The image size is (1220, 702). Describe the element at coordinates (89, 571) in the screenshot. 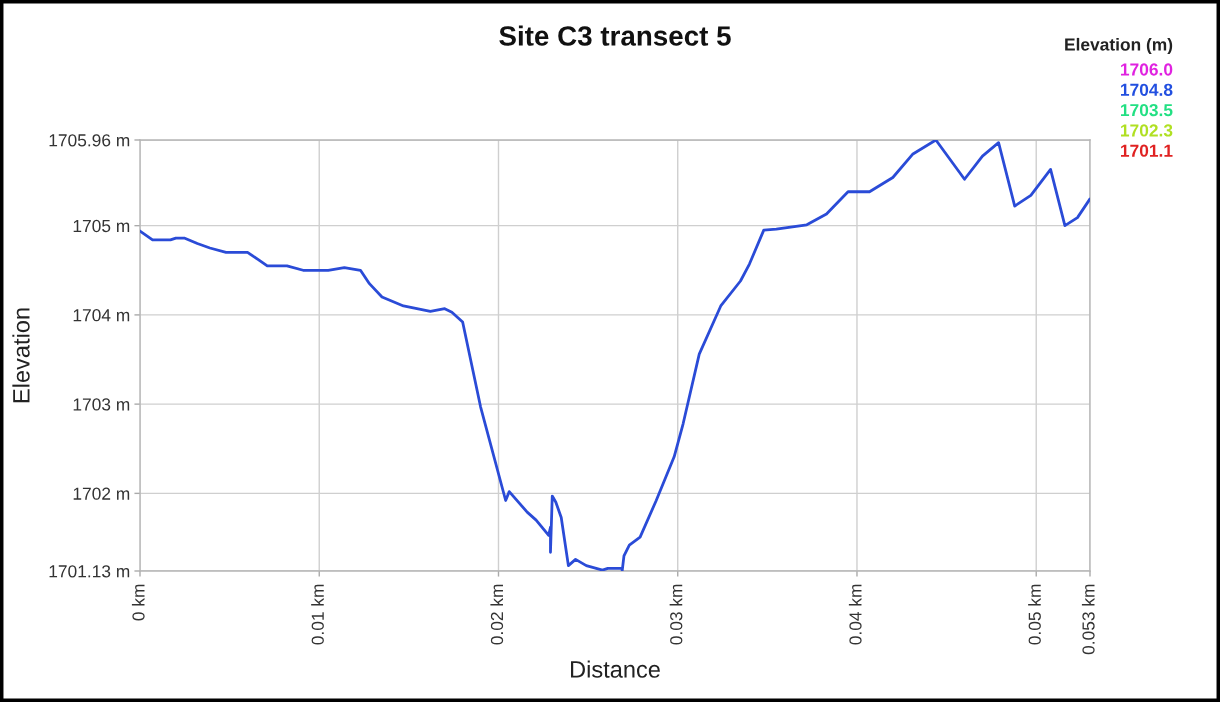

I see `y-tick-label: 1701.13 m` at that location.